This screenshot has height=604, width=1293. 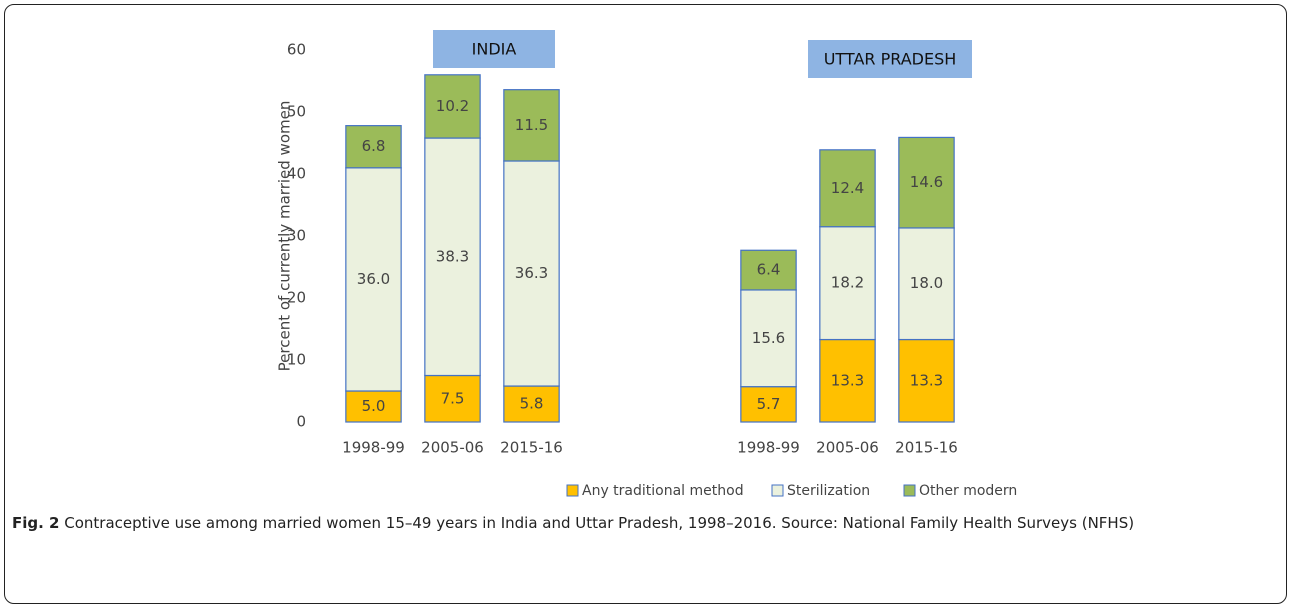 I want to click on value-label: 6.4, so click(x=769, y=270).